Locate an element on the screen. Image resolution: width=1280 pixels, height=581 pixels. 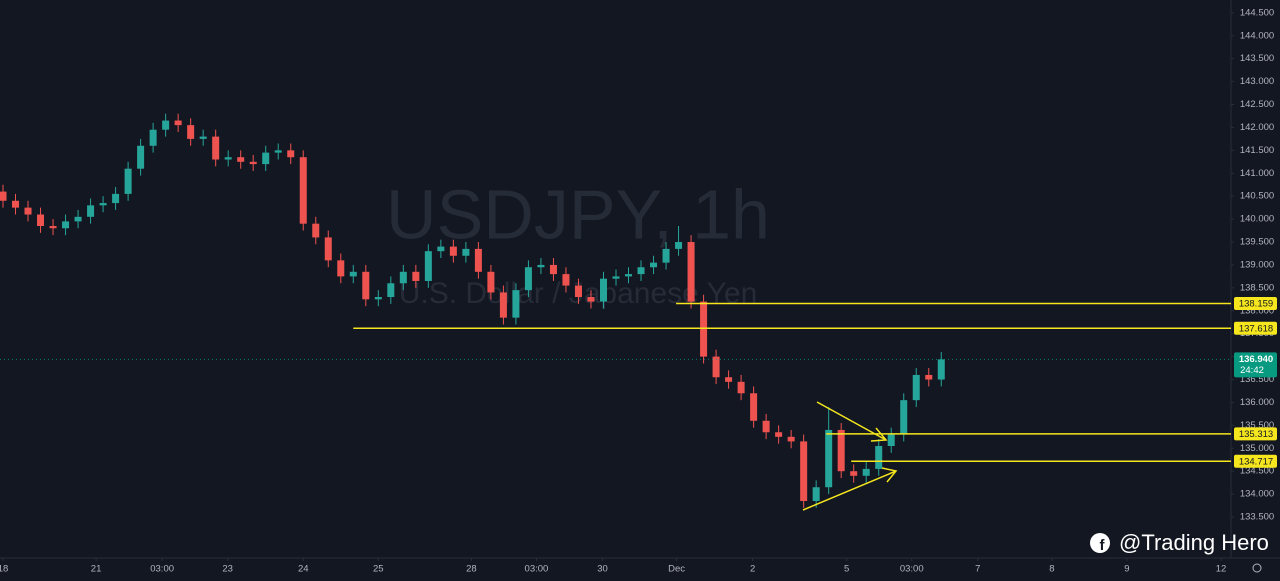
y-tick-label: 140.000 is located at coordinates (1257, 219).